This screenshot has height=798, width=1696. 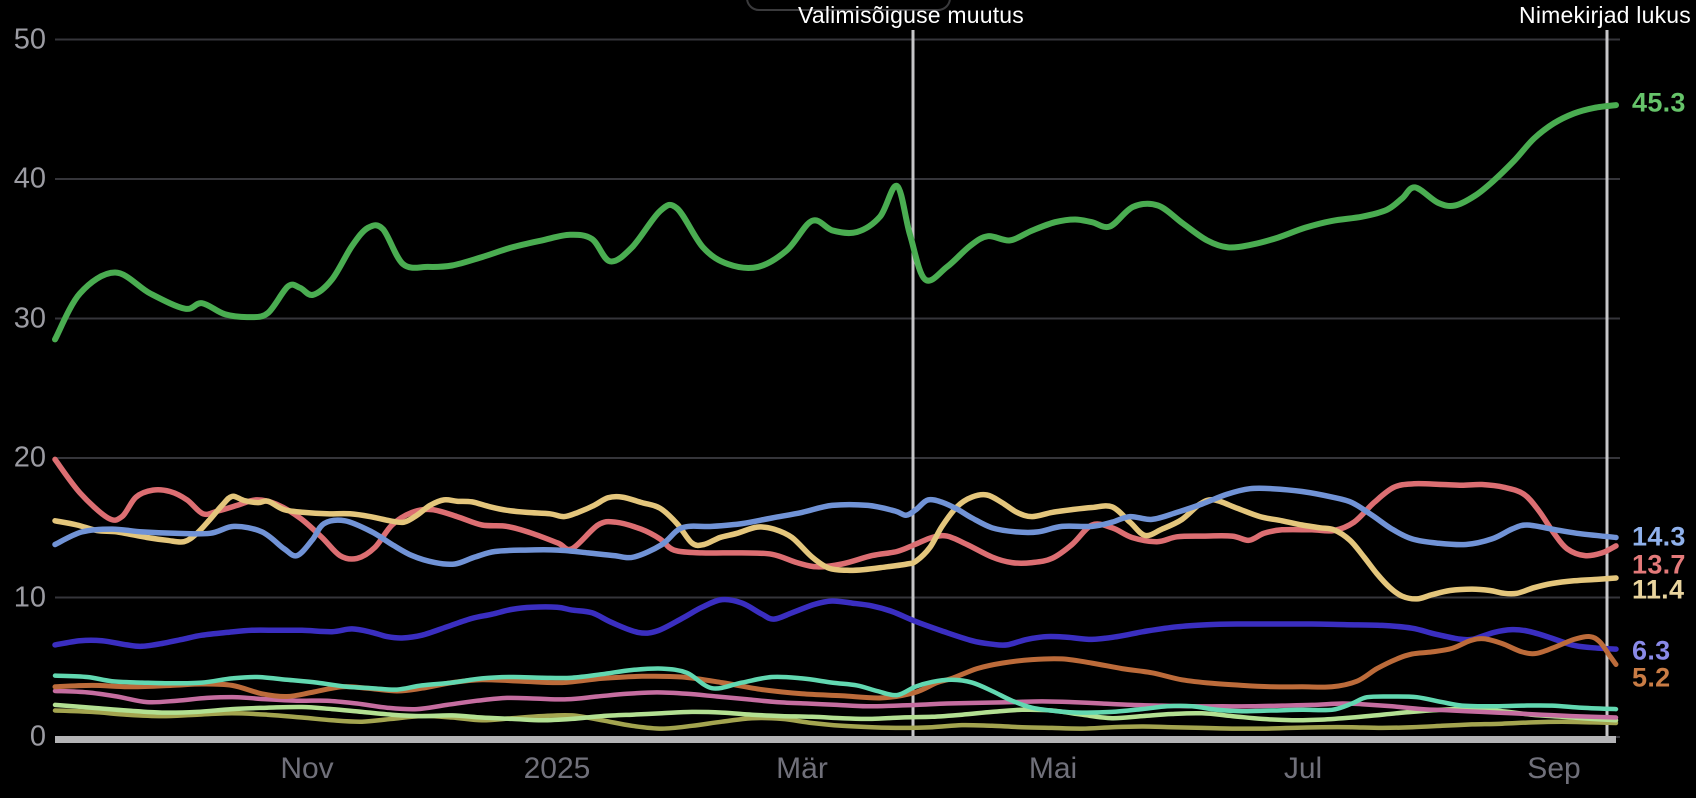 I want to click on x-tick-label-sep: Sep, so click(x=1554, y=768).